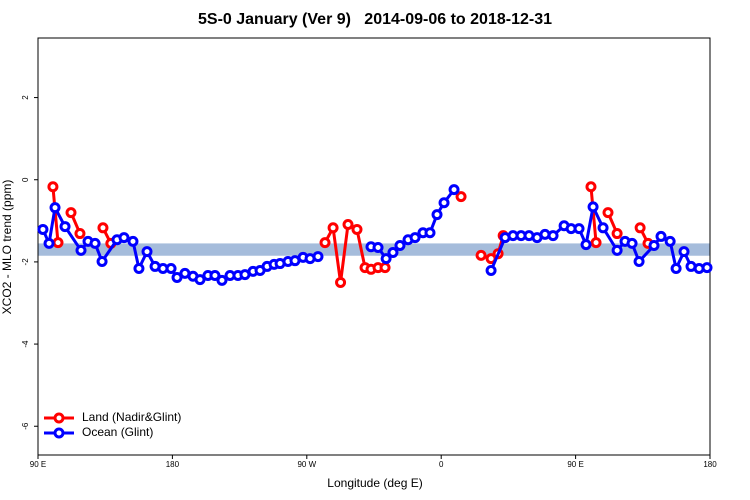 The height and width of the screenshot is (500, 750). I want to click on x-tick-label: 90 W, so click(306, 464).